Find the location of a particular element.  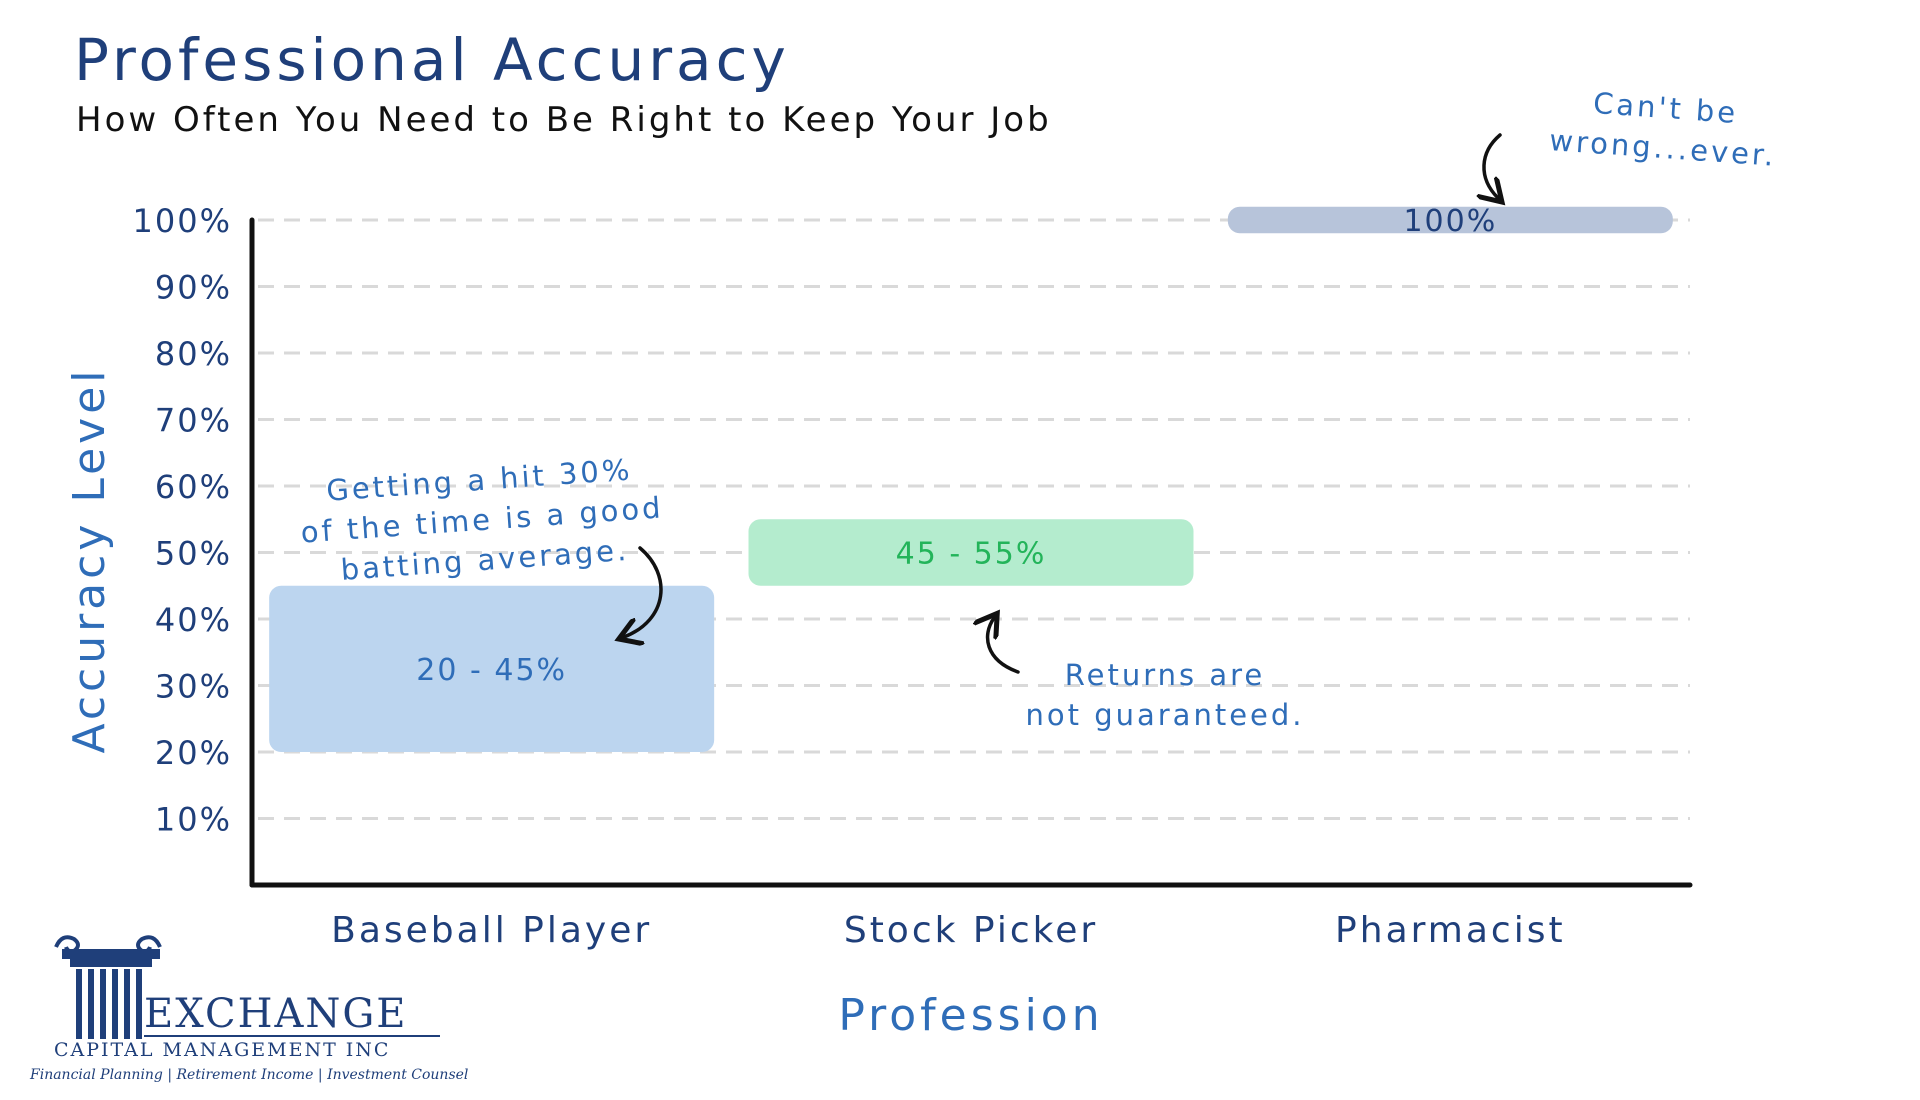

y-tick-label: 20% is located at coordinates (193, 753).